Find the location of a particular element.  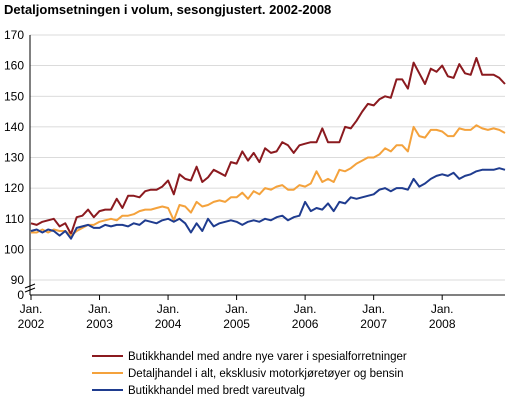

y-tick-label: 140 is located at coordinates (14, 127).